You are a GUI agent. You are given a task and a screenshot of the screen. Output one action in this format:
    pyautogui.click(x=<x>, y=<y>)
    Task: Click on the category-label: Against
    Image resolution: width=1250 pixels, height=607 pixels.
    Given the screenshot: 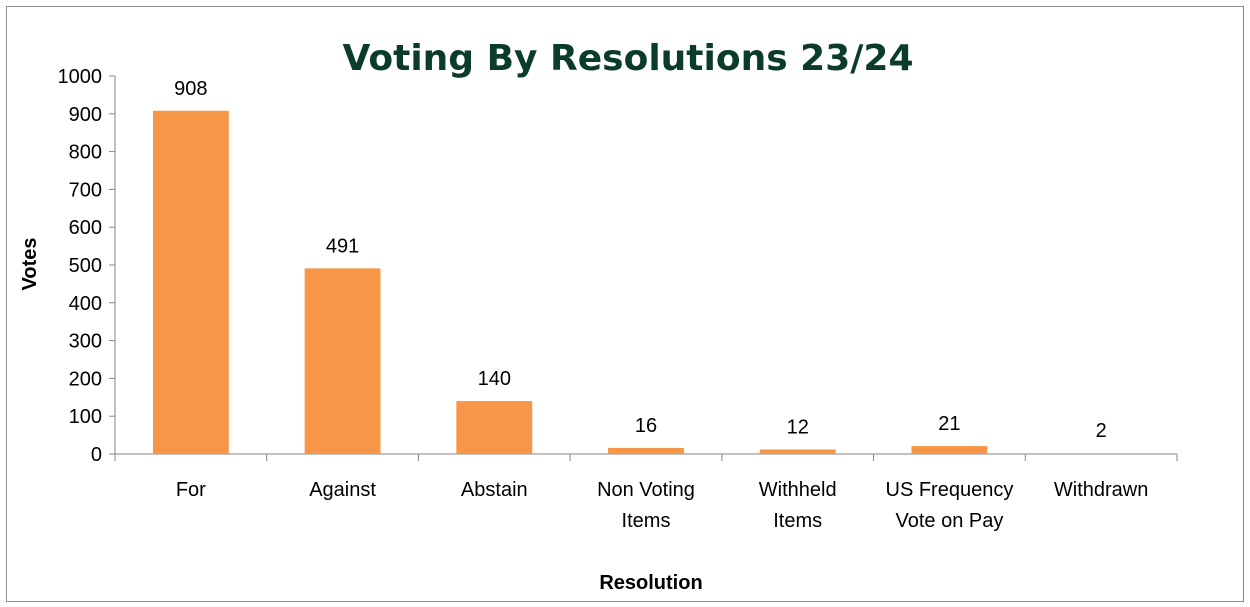 What is the action you would take?
    pyautogui.click(x=342, y=490)
    